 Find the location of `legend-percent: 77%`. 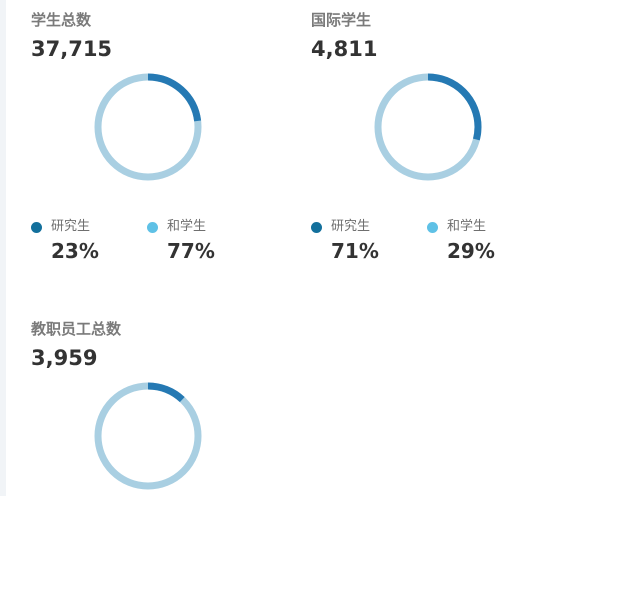

legend-percent: 77% is located at coordinates (191, 251).